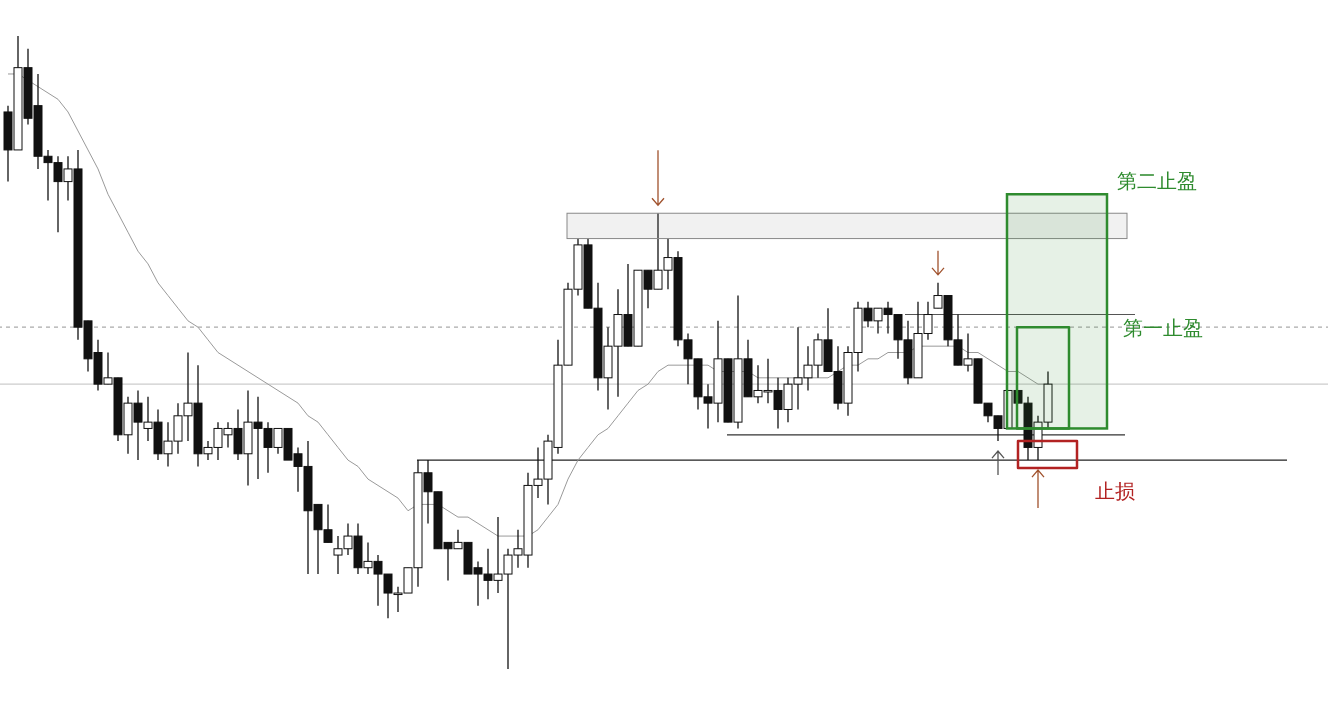 Image resolution: width=1328 pixels, height=718 pixels. I want to click on text: 止损, so click(1115, 491).